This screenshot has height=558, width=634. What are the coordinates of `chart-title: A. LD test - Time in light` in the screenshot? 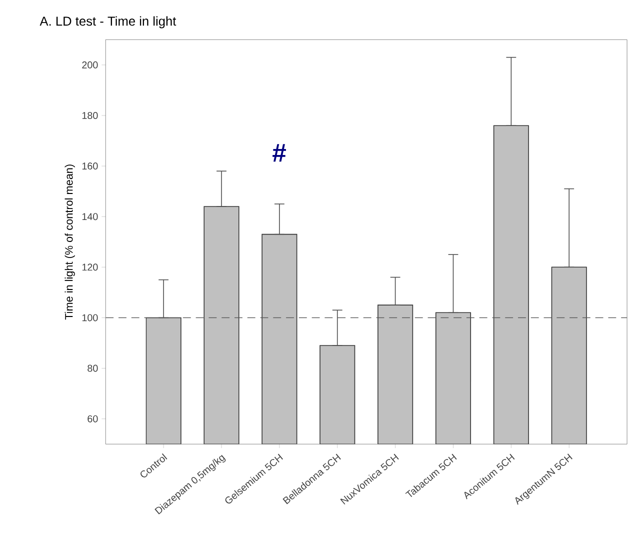 It's located at (108, 22).